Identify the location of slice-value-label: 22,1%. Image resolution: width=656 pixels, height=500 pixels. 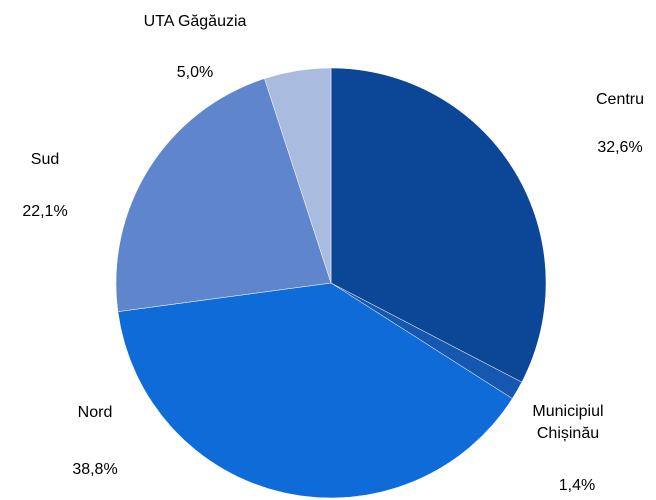
(45, 211).